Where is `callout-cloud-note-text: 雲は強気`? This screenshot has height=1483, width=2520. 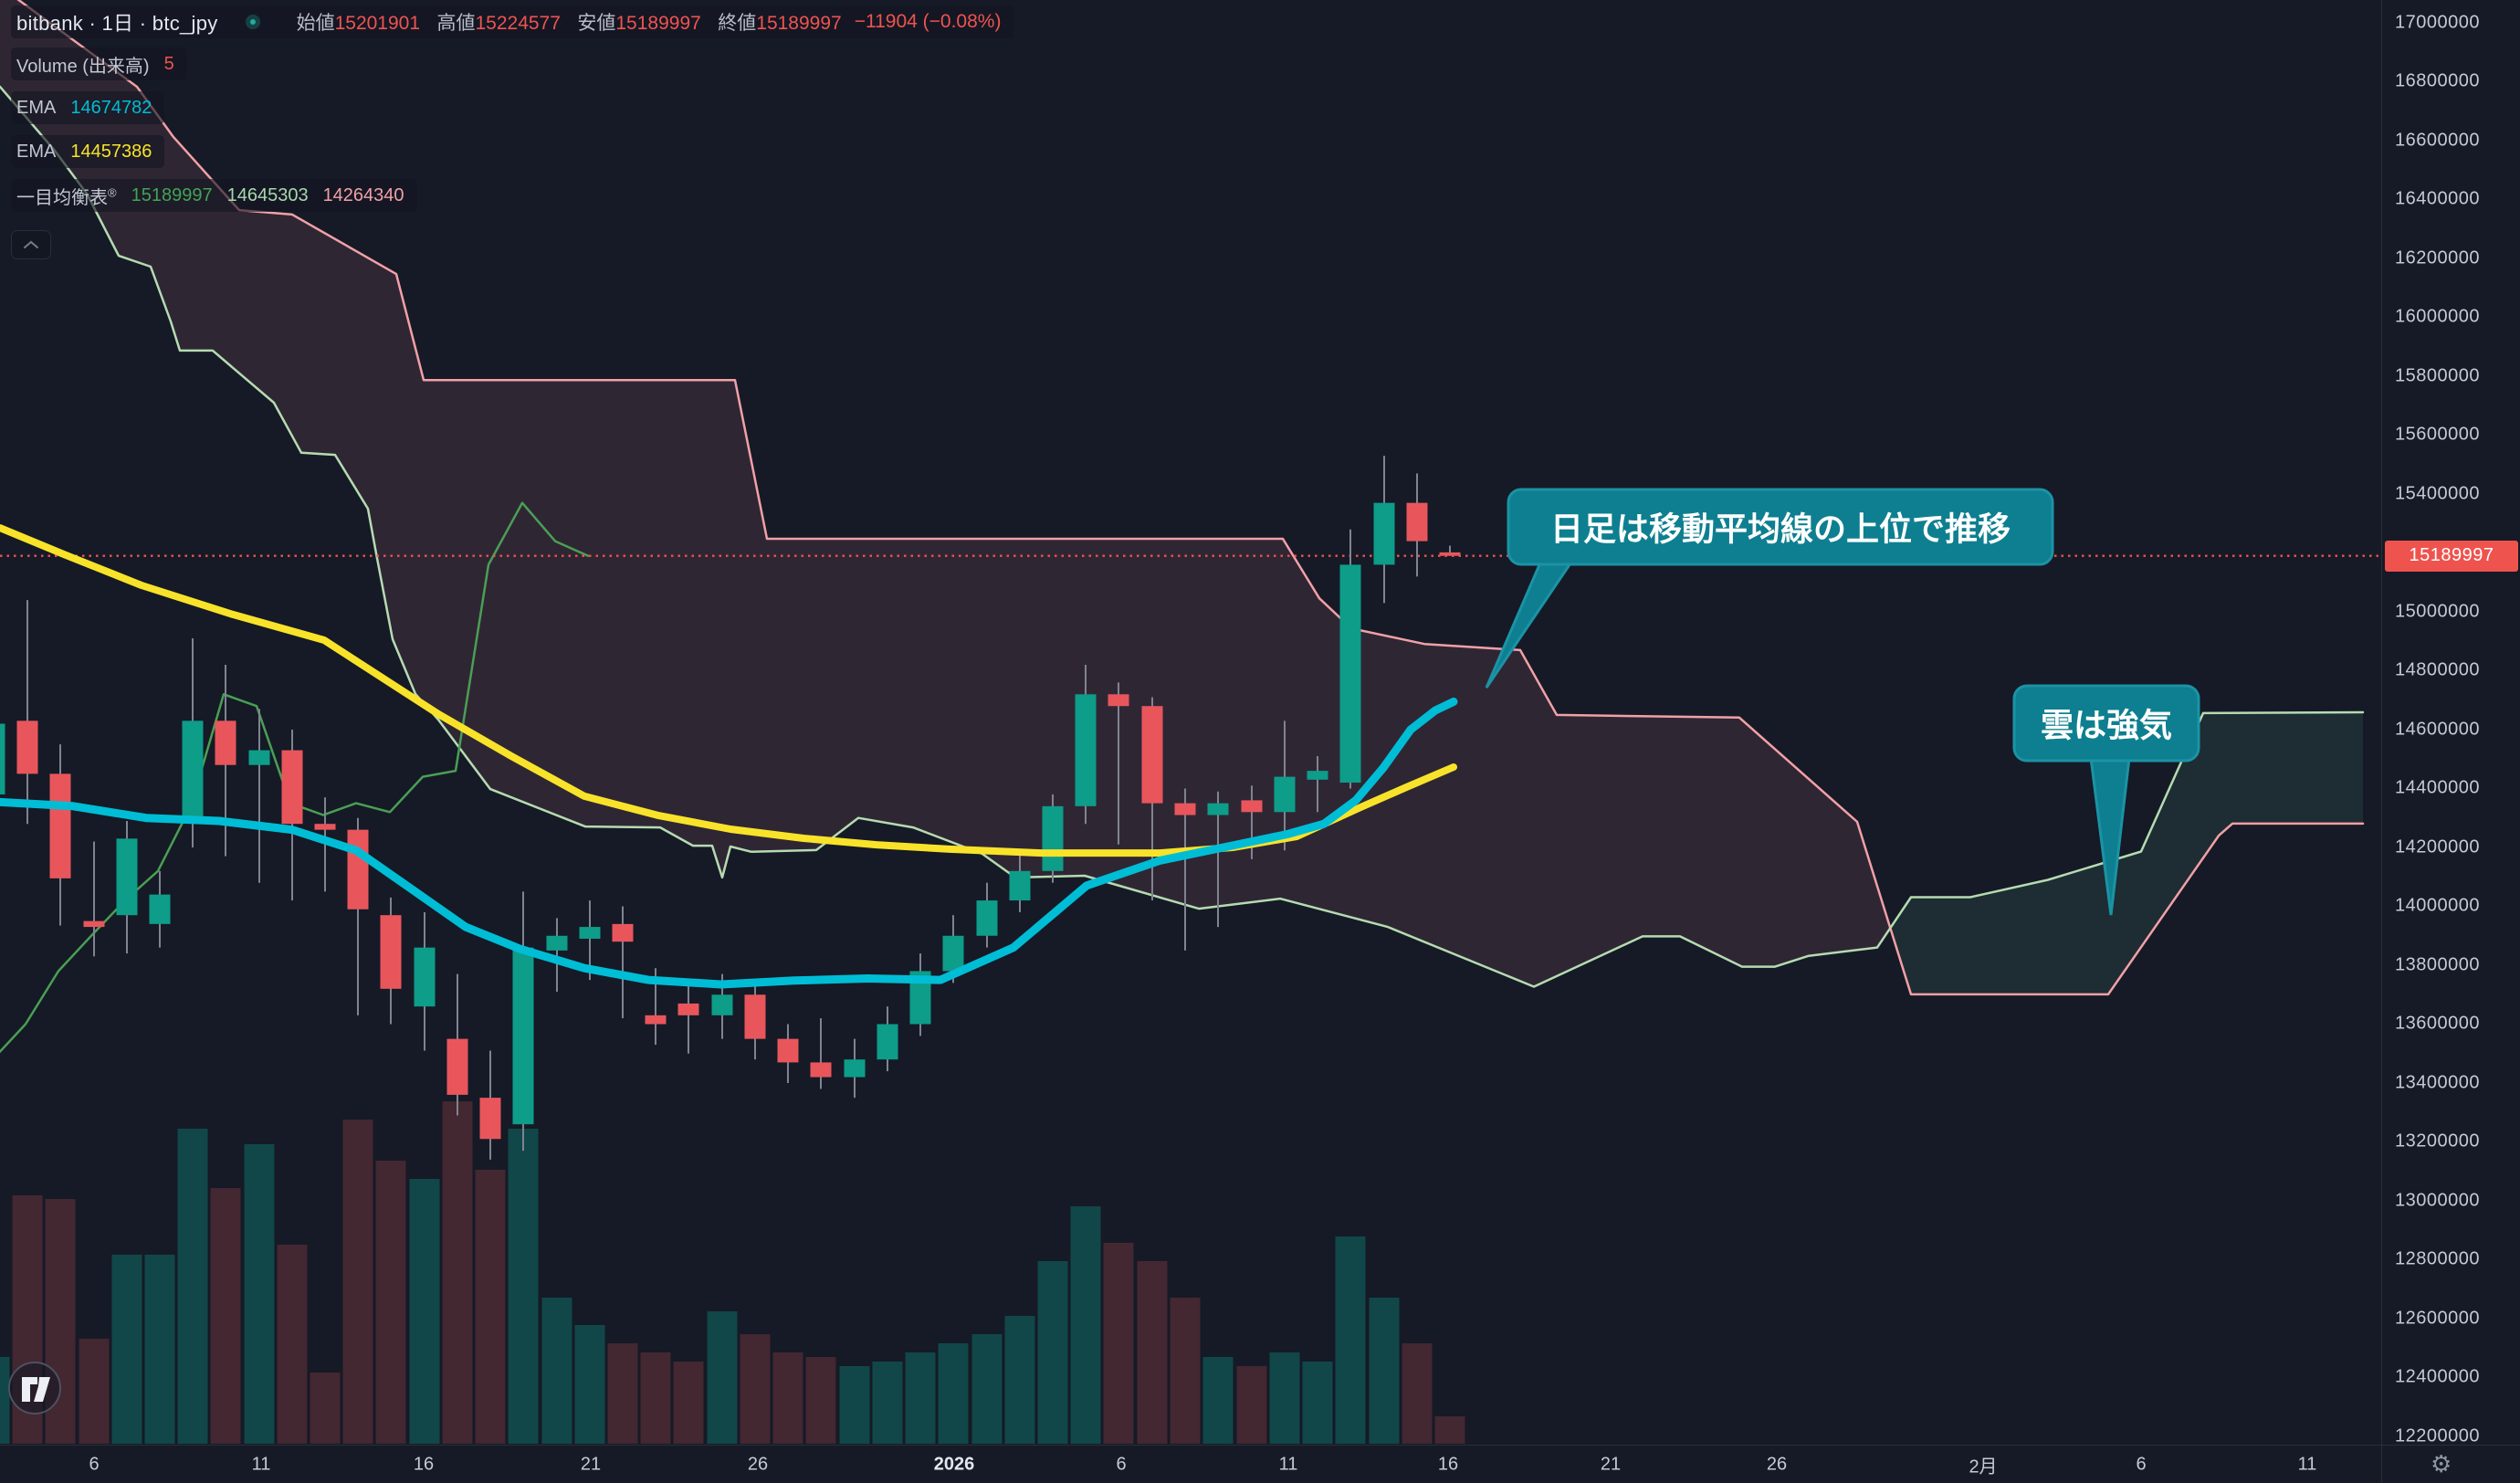
callout-cloud-note-text: 雲は強気 is located at coordinates (2106, 726).